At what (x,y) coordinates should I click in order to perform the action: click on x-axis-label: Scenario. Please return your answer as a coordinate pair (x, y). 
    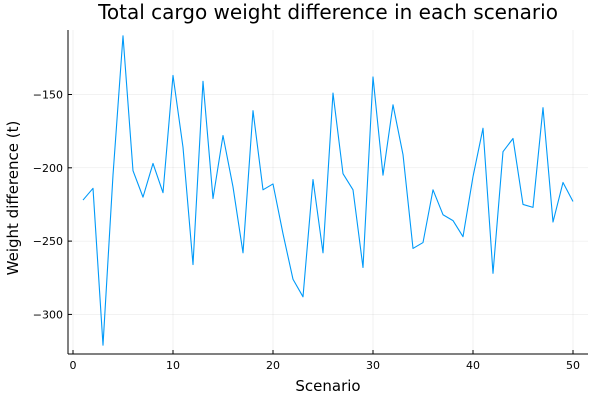
    Looking at the image, I should click on (327, 386).